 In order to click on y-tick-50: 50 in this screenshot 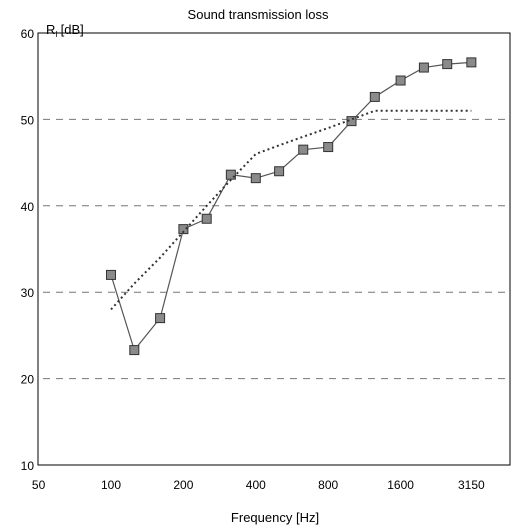, I will do `click(28, 120)`.